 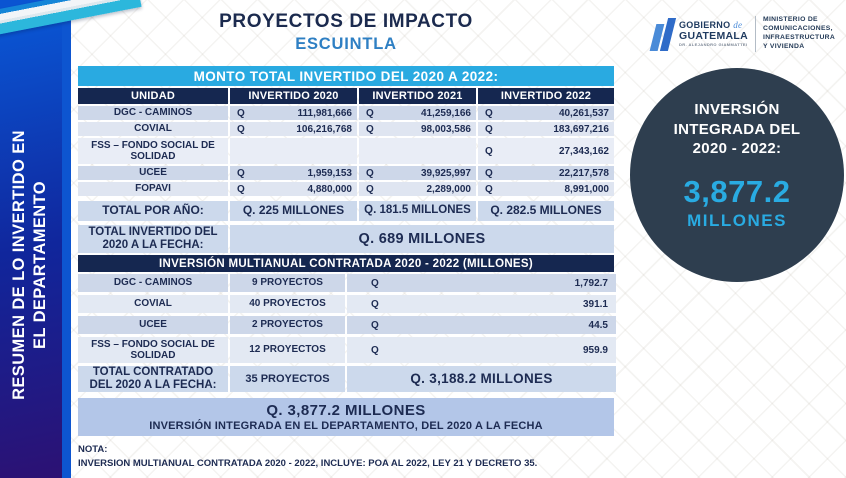 I want to click on contracted-total-label: TOTAL CONTRATADO DEL 2020 A LA FECHA:, so click(x=153, y=379).